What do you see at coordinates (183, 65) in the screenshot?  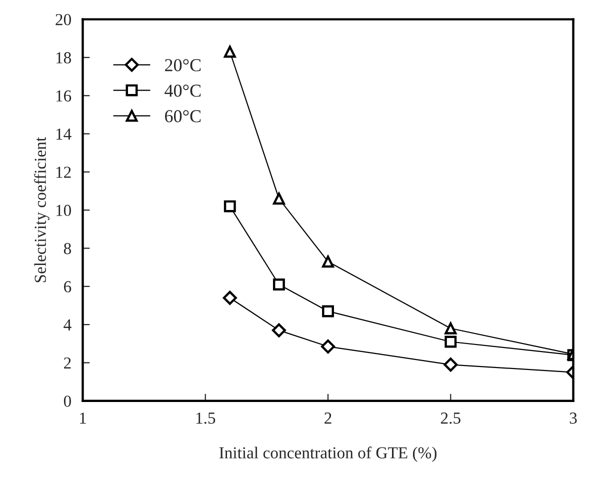 I see `legend-label: 20°C` at bounding box center [183, 65].